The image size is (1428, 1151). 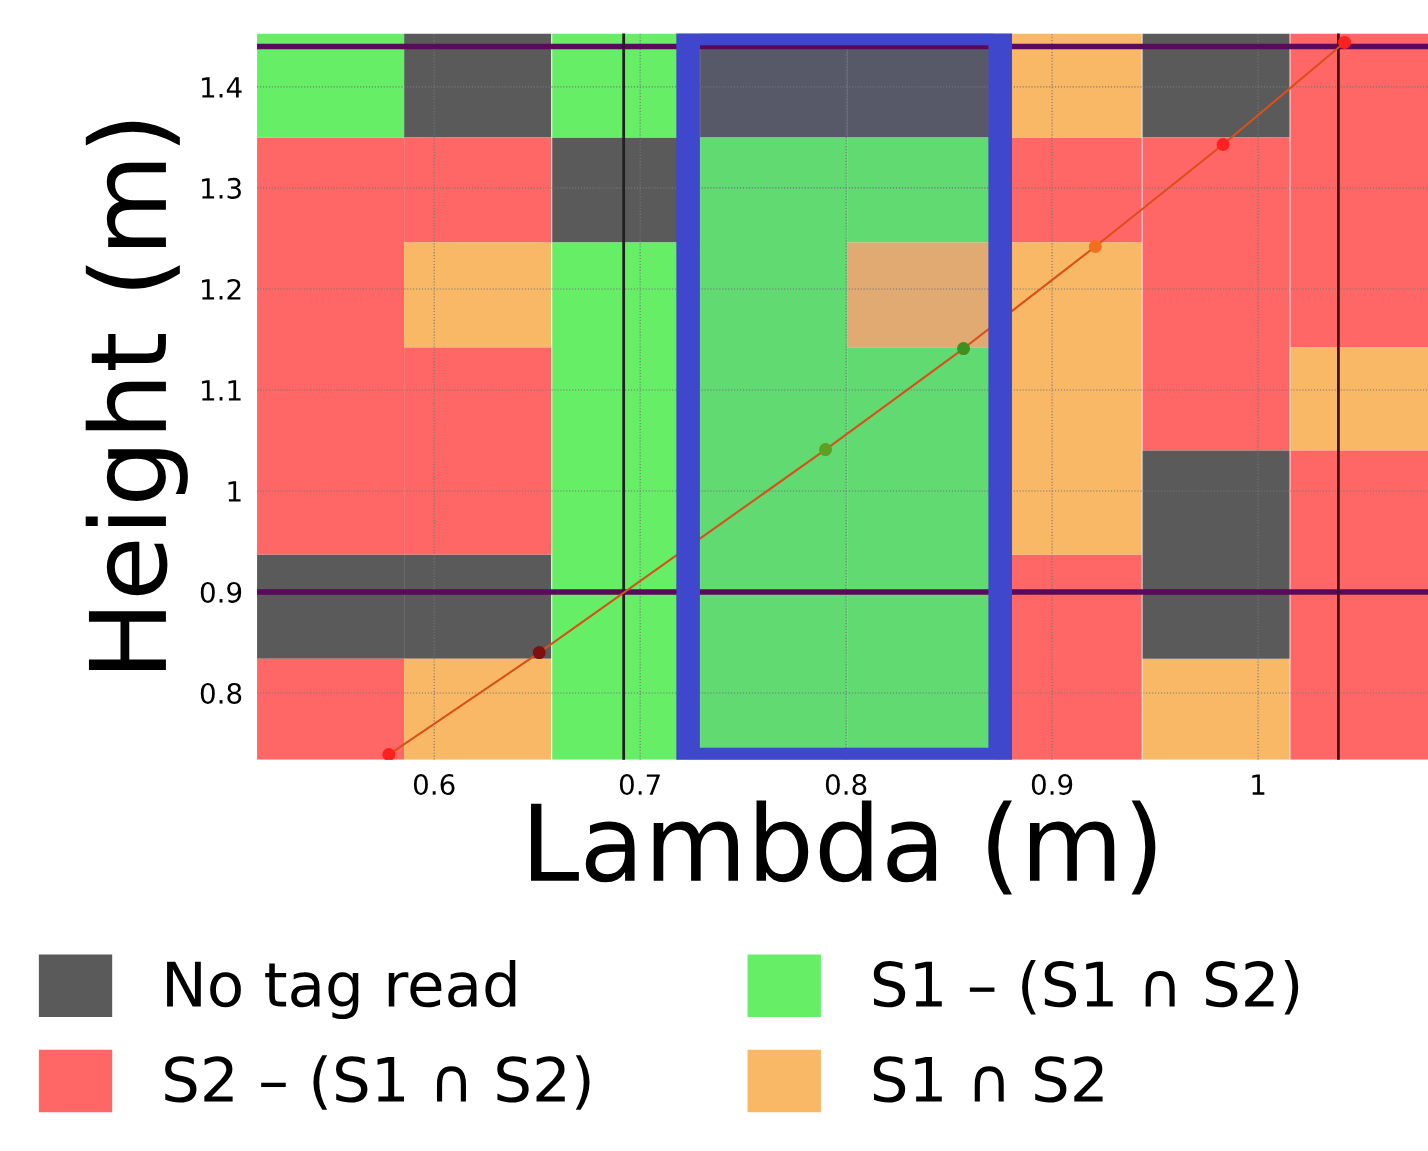 I want to click on x-tick-label: 0.8, so click(x=846, y=785).